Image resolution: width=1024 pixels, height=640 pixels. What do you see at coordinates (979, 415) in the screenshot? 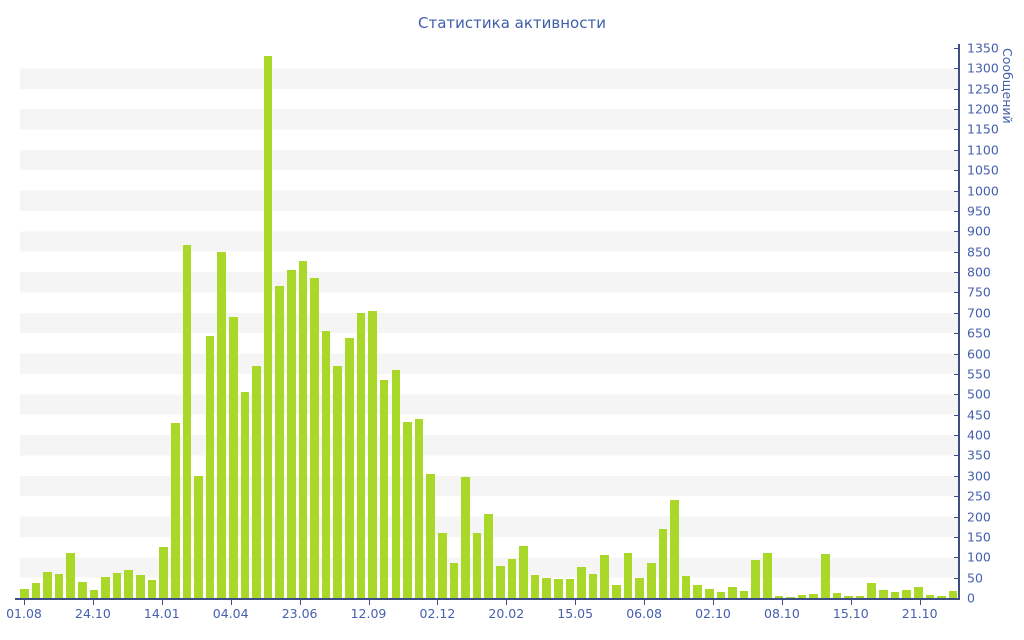
I see `y-tick-label: 450` at bounding box center [979, 415].